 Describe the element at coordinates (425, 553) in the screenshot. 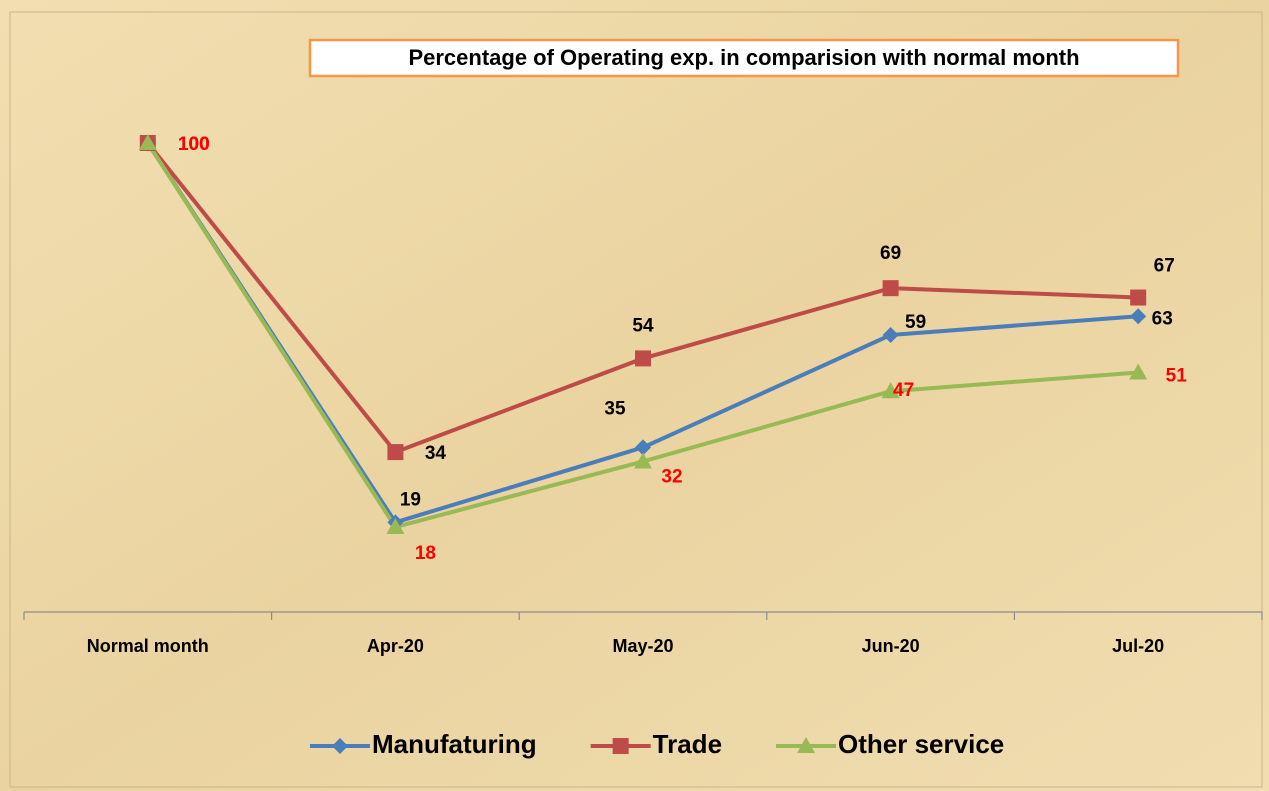

I see `data-label: 18` at that location.